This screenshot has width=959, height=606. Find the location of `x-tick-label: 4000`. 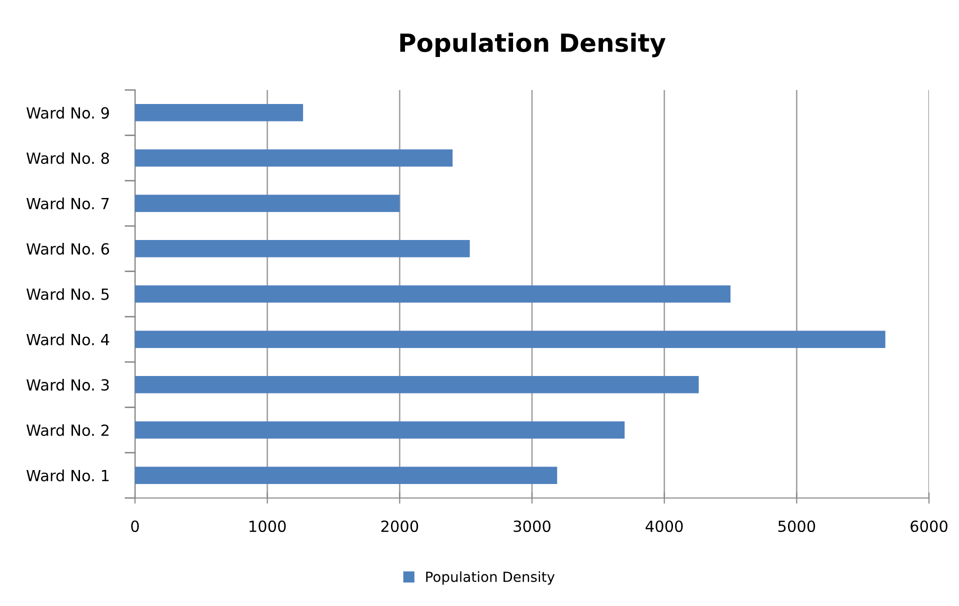

x-tick-label: 4000 is located at coordinates (664, 526).